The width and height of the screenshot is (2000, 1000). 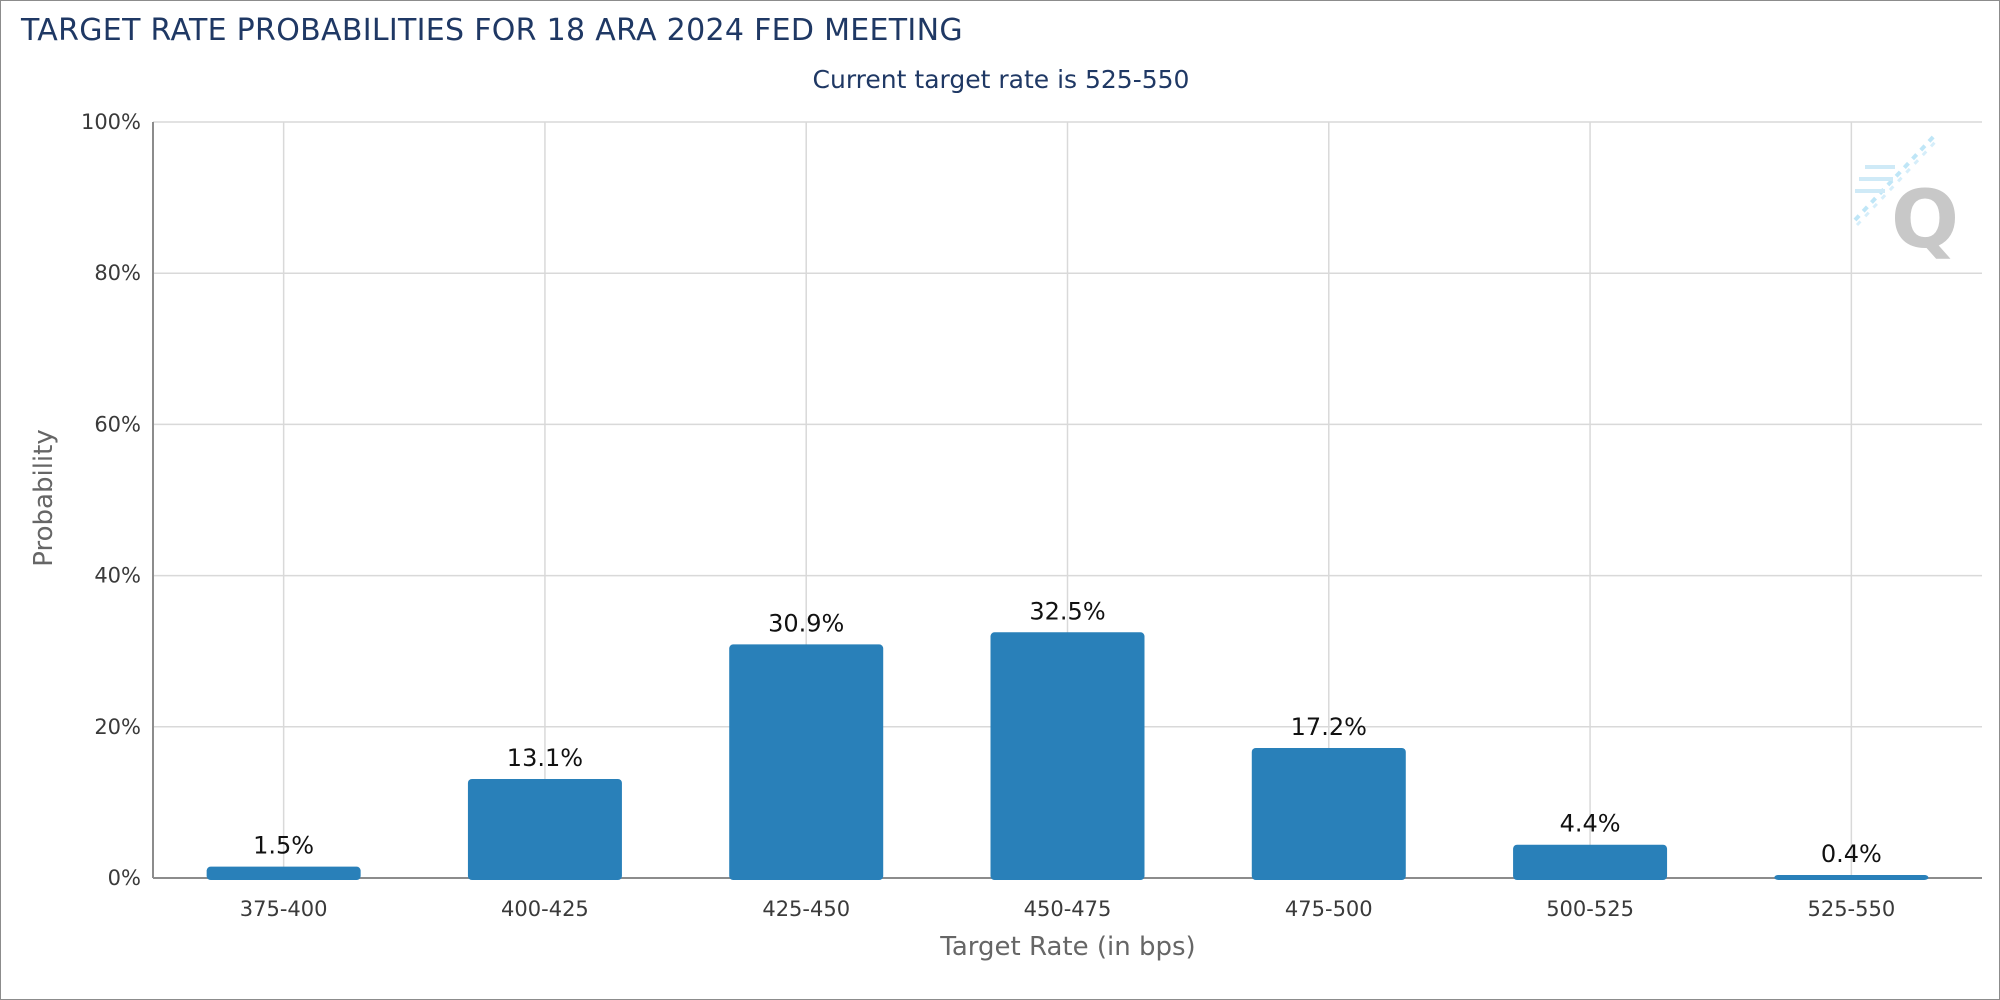 What do you see at coordinates (1590, 824) in the screenshot?
I see `data-label-500-525: 4.4%` at bounding box center [1590, 824].